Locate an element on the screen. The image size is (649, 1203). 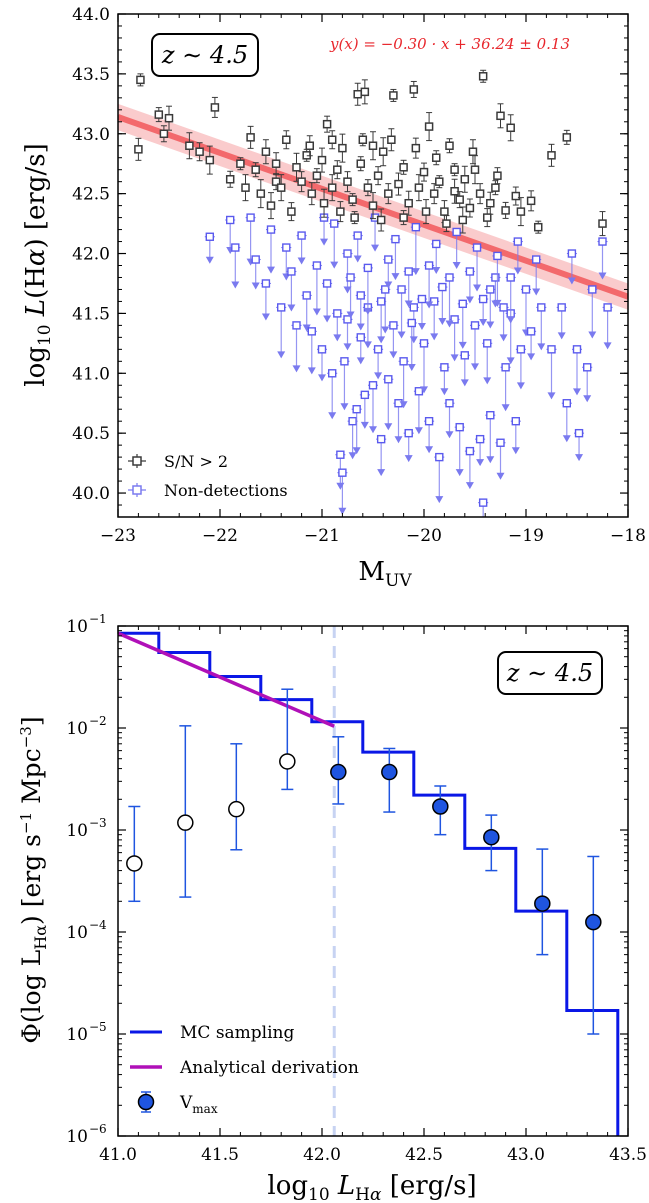
x-tick-label: −20 is located at coordinates (424, 536).